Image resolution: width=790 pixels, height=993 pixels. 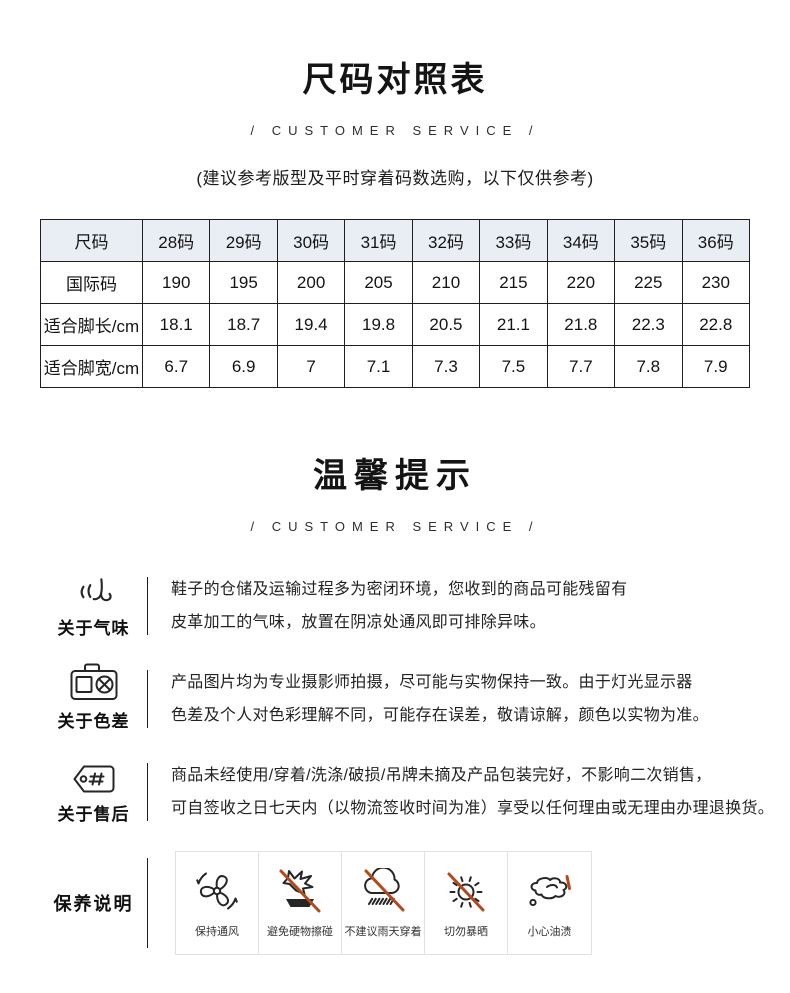 What do you see at coordinates (217, 891) in the screenshot?
I see `fan-icon` at bounding box center [217, 891].